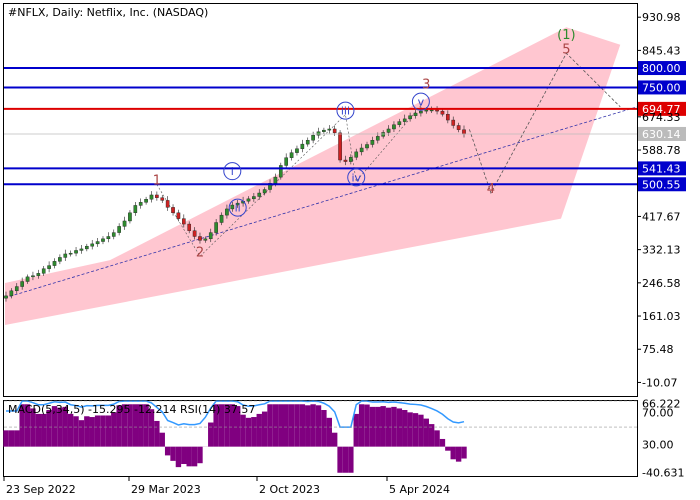 This screenshot has width=700, height=500. Describe the element at coordinates (658, 445) in the screenshot. I see `indicator-tick-label: 30.00` at that location.